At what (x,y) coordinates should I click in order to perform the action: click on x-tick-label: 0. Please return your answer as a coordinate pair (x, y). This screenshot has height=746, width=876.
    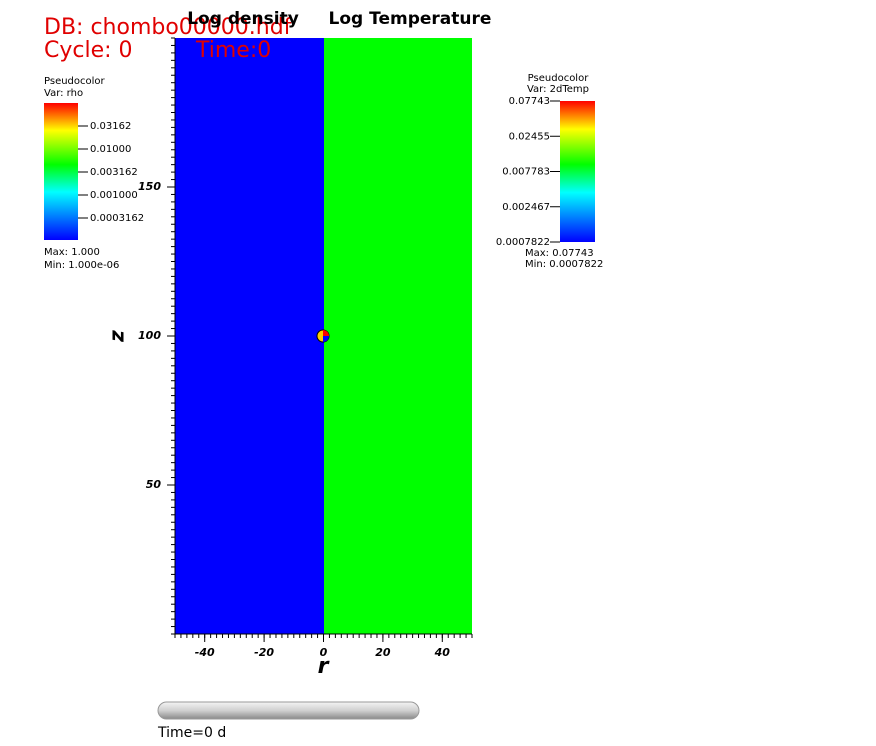
    Looking at the image, I should click on (324, 652).